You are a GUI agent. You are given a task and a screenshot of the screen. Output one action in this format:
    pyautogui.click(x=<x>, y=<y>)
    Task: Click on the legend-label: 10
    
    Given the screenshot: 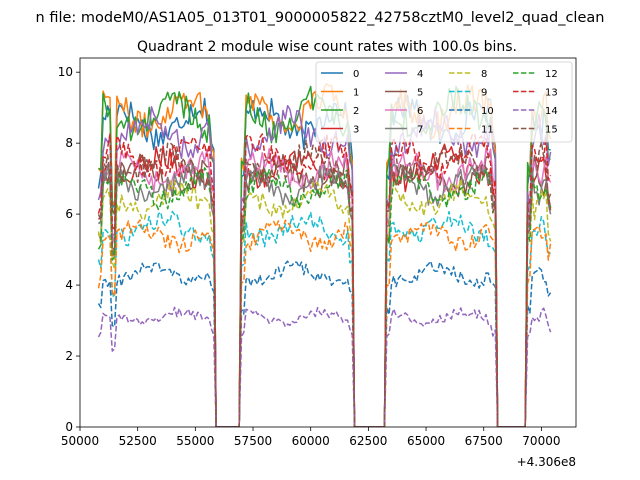 What is the action you would take?
    pyautogui.click(x=487, y=111)
    